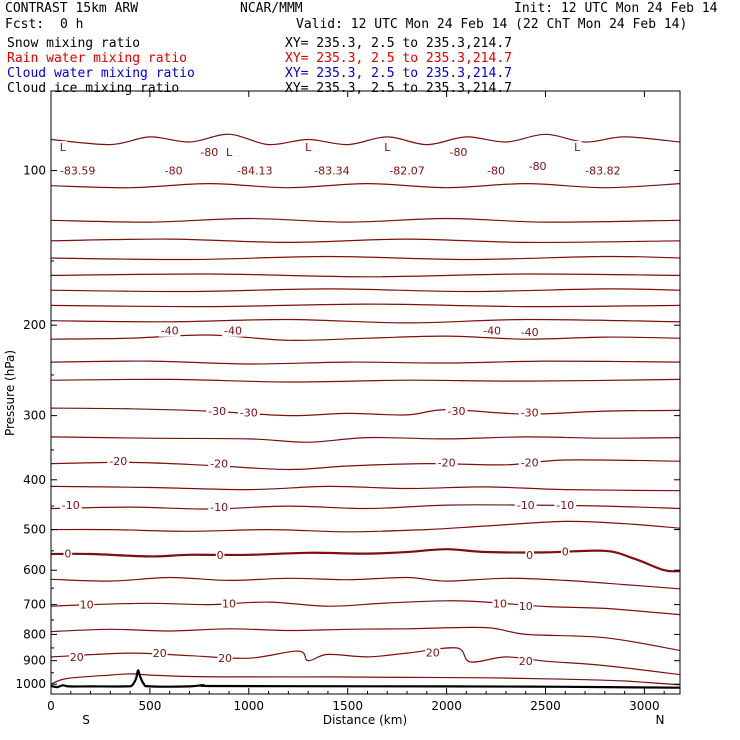 The image size is (740, 740). I want to click on init-time: Init: 12 UTC Mon 24 Feb 14, so click(616, 8).